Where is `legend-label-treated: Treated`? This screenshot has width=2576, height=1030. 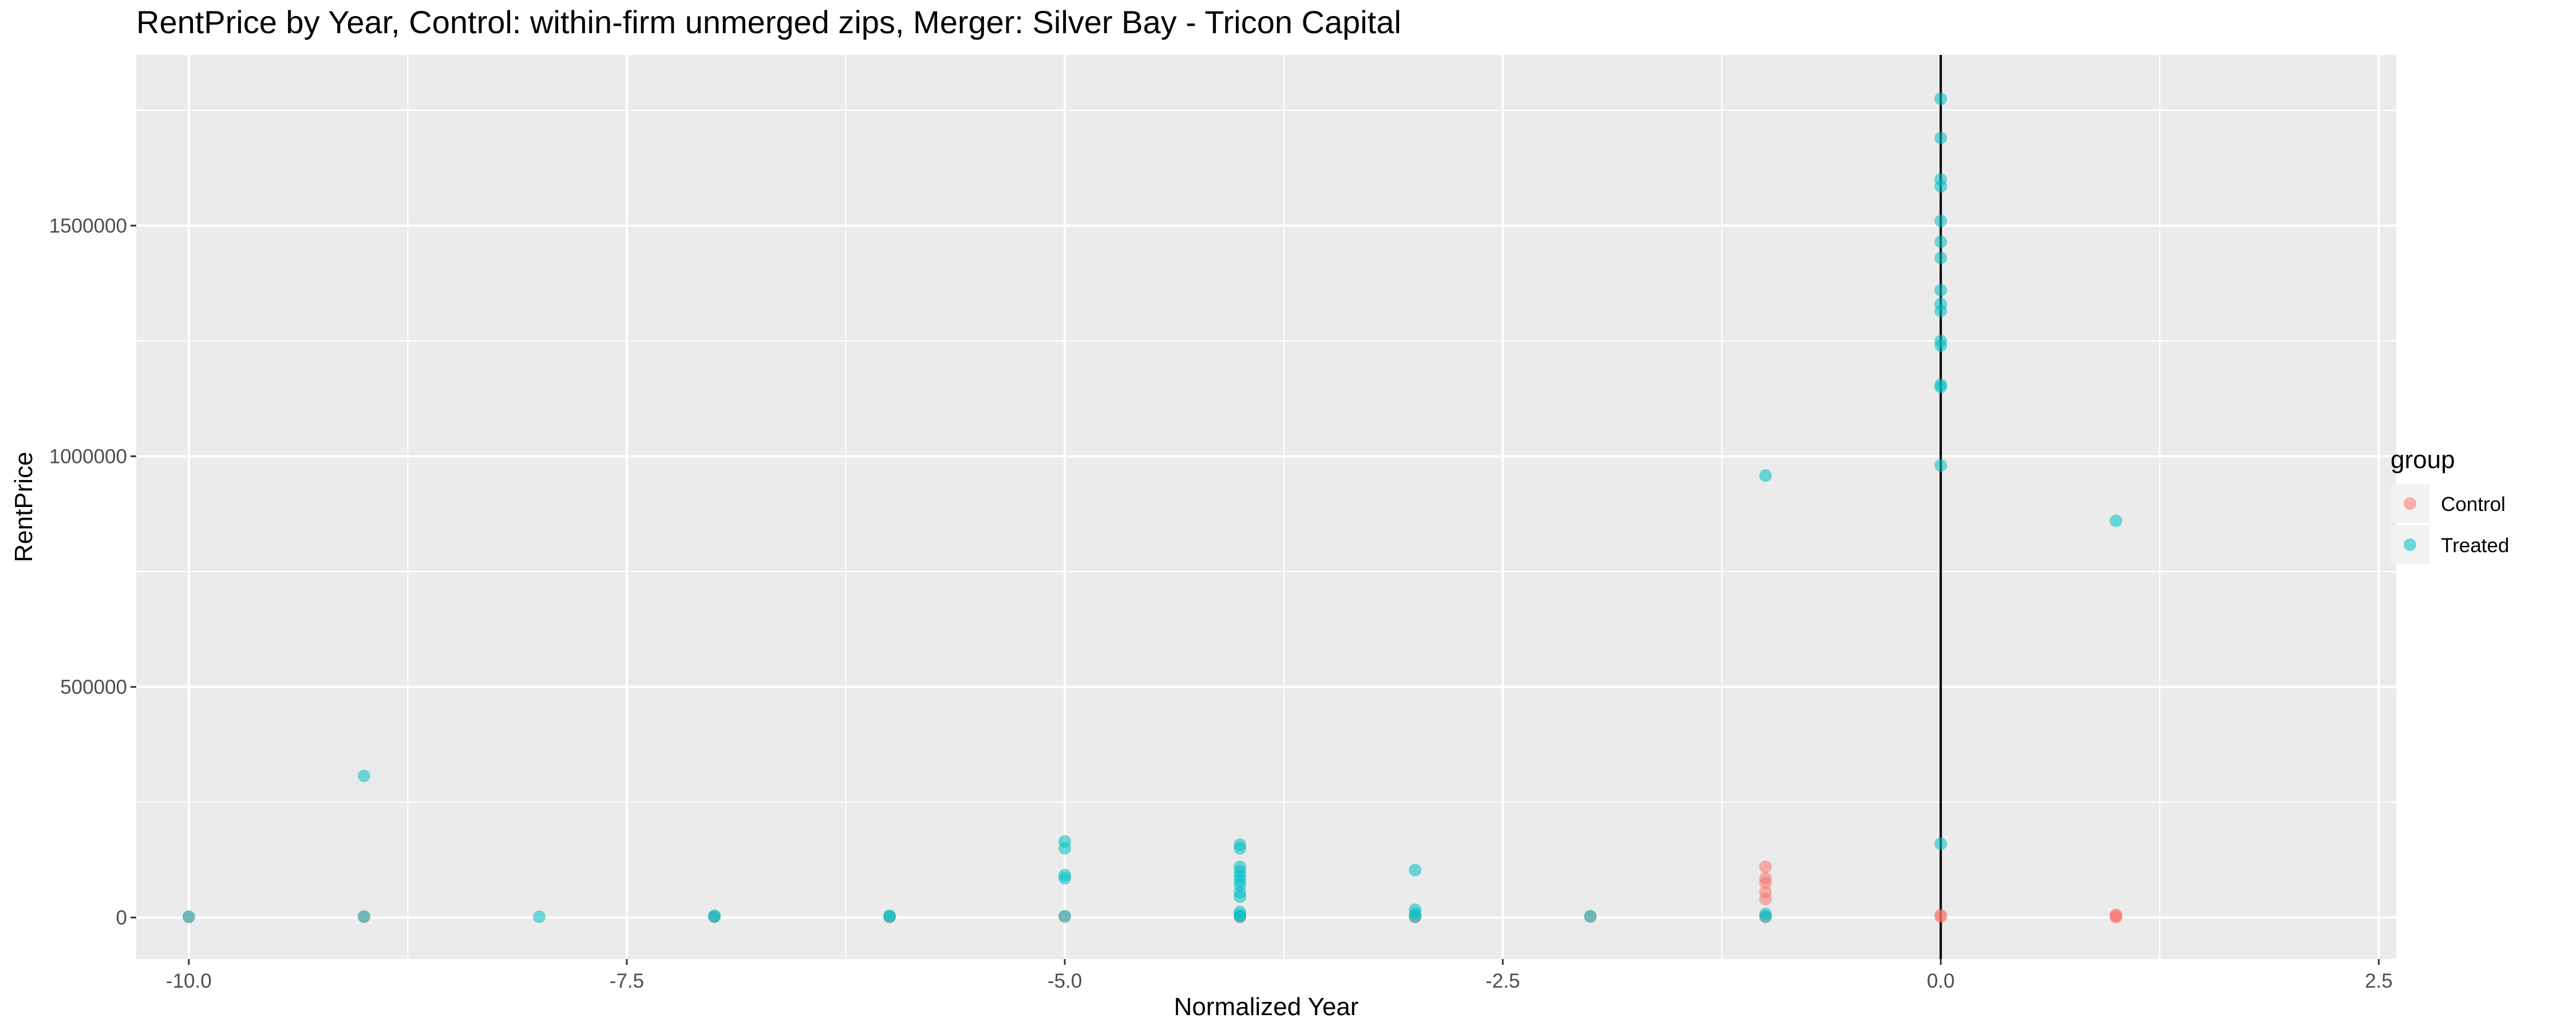
legend-label-treated: Treated is located at coordinates (2475, 545).